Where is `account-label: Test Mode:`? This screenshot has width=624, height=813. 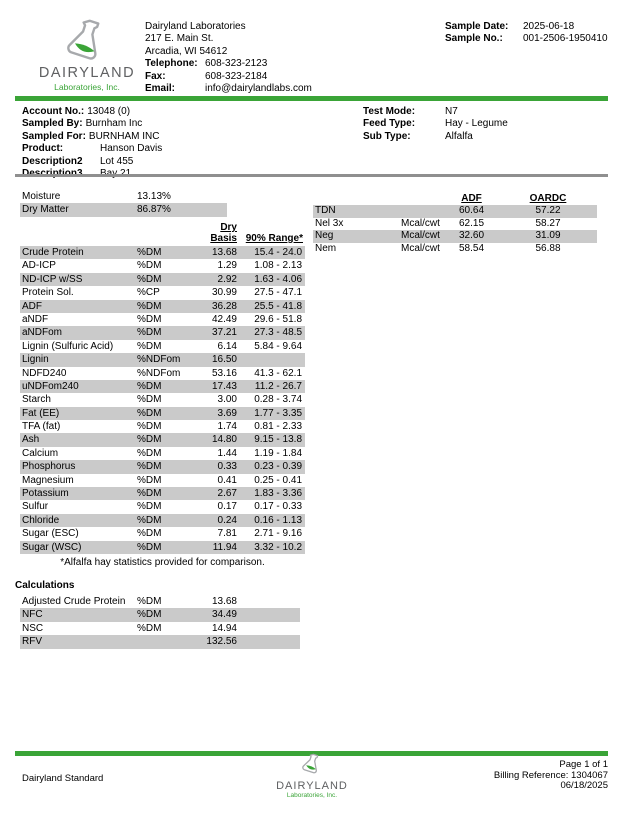
account-label: Test Mode: is located at coordinates (389, 111).